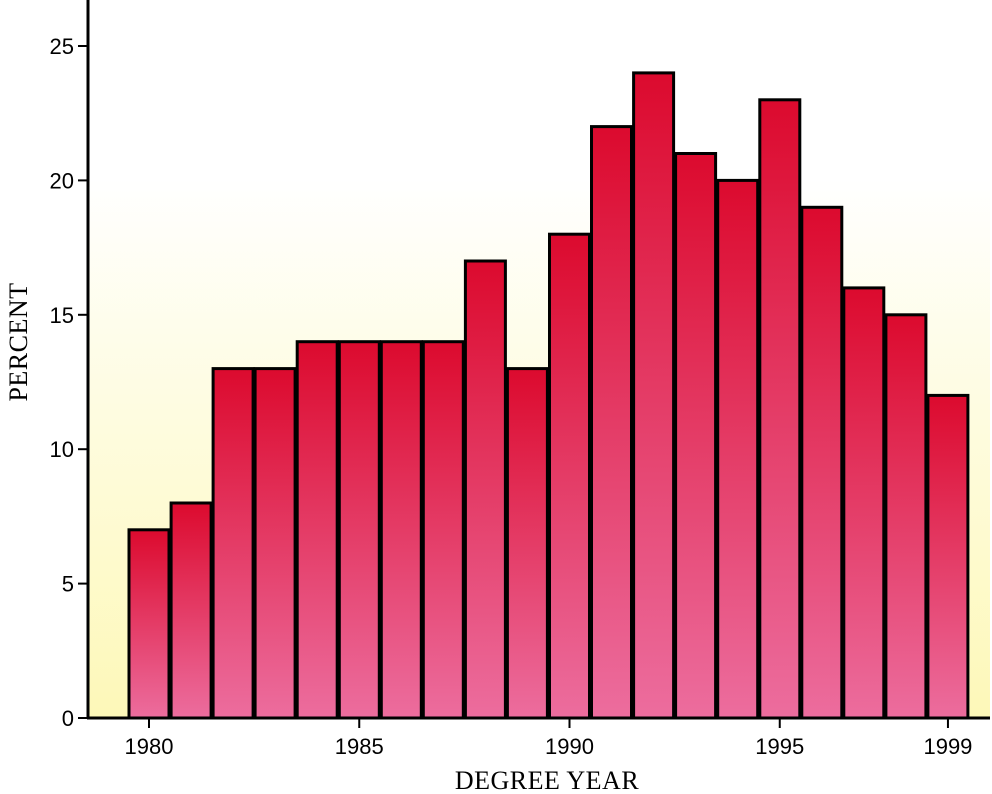 The height and width of the screenshot is (794, 992). I want to click on bar-1990, so click(569, 476).